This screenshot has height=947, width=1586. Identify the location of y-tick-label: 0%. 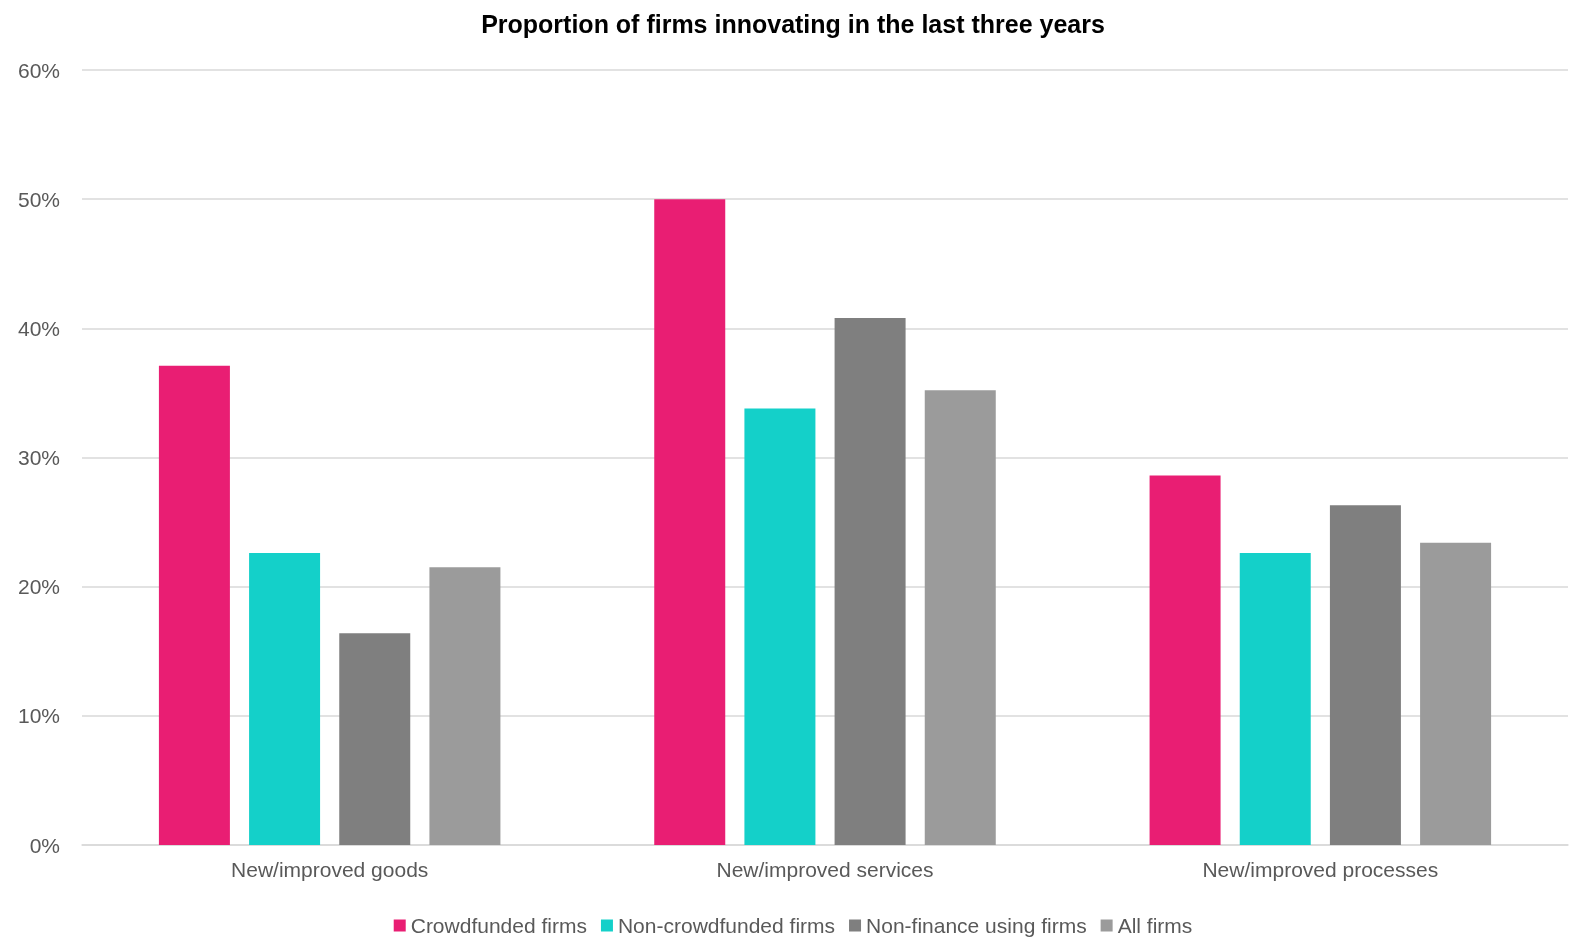
(44, 845).